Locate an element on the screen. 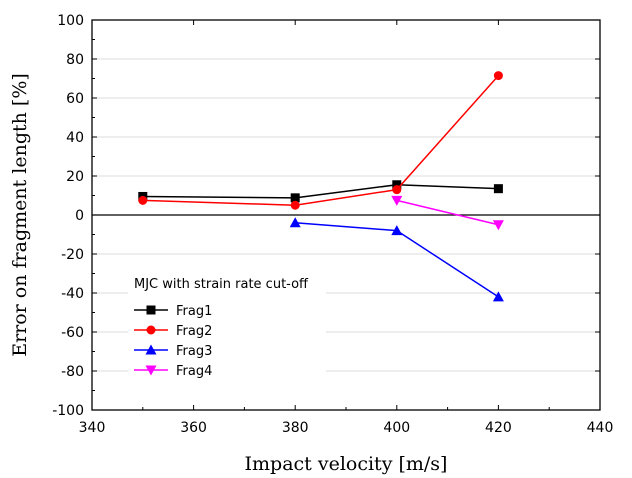 The width and height of the screenshot is (632, 478). x-tick-label: 400 is located at coordinates (396, 428).